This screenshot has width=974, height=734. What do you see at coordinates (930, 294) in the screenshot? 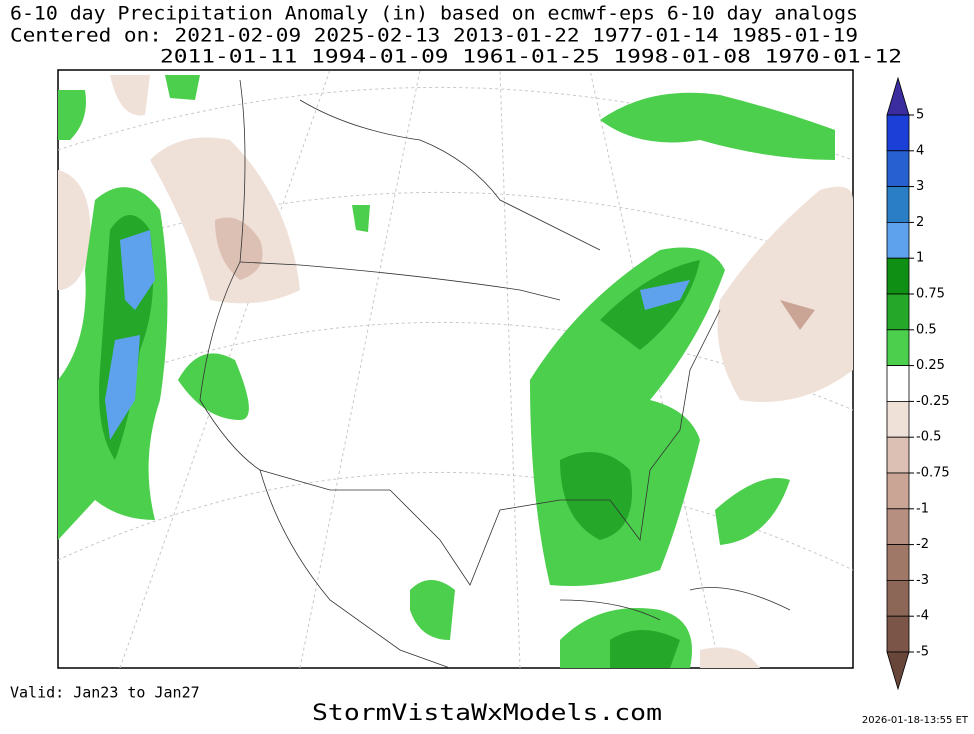
I see `colorbar-label: 0.75` at bounding box center [930, 294].